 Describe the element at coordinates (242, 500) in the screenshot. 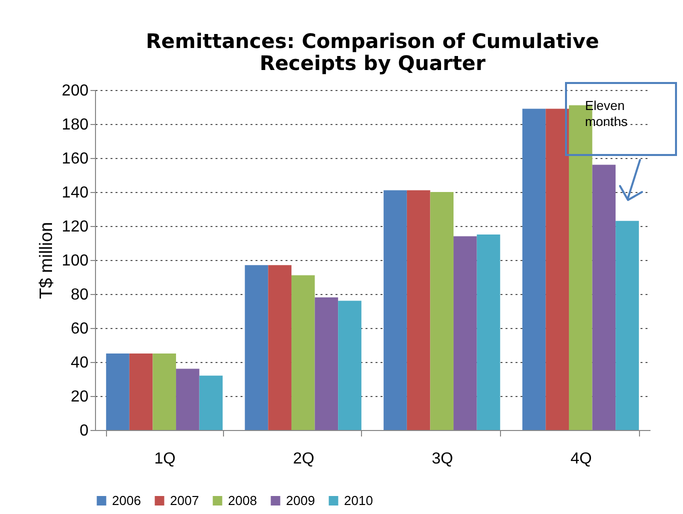

I see `legend-label: 2008` at that location.